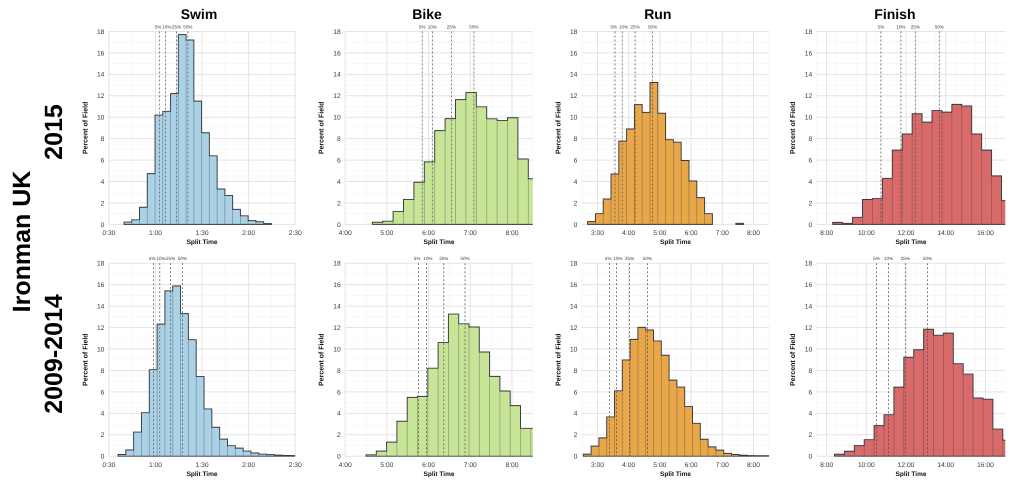 The width and height of the screenshot is (1024, 486). Describe the element at coordinates (199, 14) in the screenshot. I see `svg-text: Swim` at that location.